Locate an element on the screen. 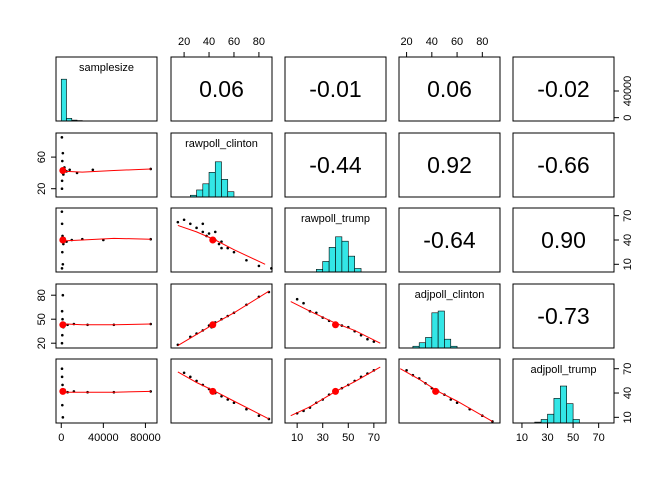 The height and width of the screenshot is (480, 672). y-tick-label: 60 is located at coordinates (42, 157).